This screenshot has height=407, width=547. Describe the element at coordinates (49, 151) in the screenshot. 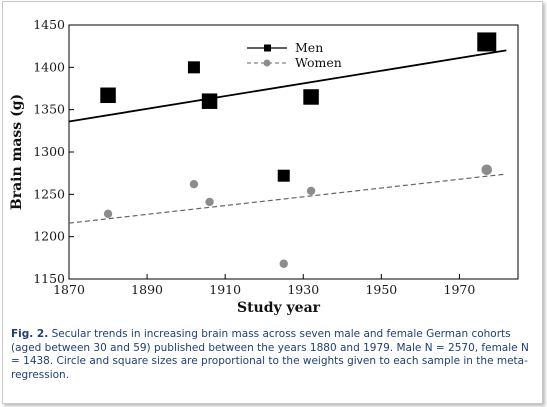

I see `y-tick-label: 1300` at that location.